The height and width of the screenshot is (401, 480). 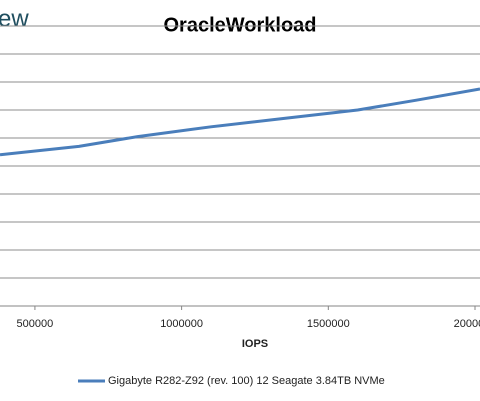 What do you see at coordinates (181, 324) in the screenshot?
I see `x-tick-label: 1000000` at bounding box center [181, 324].